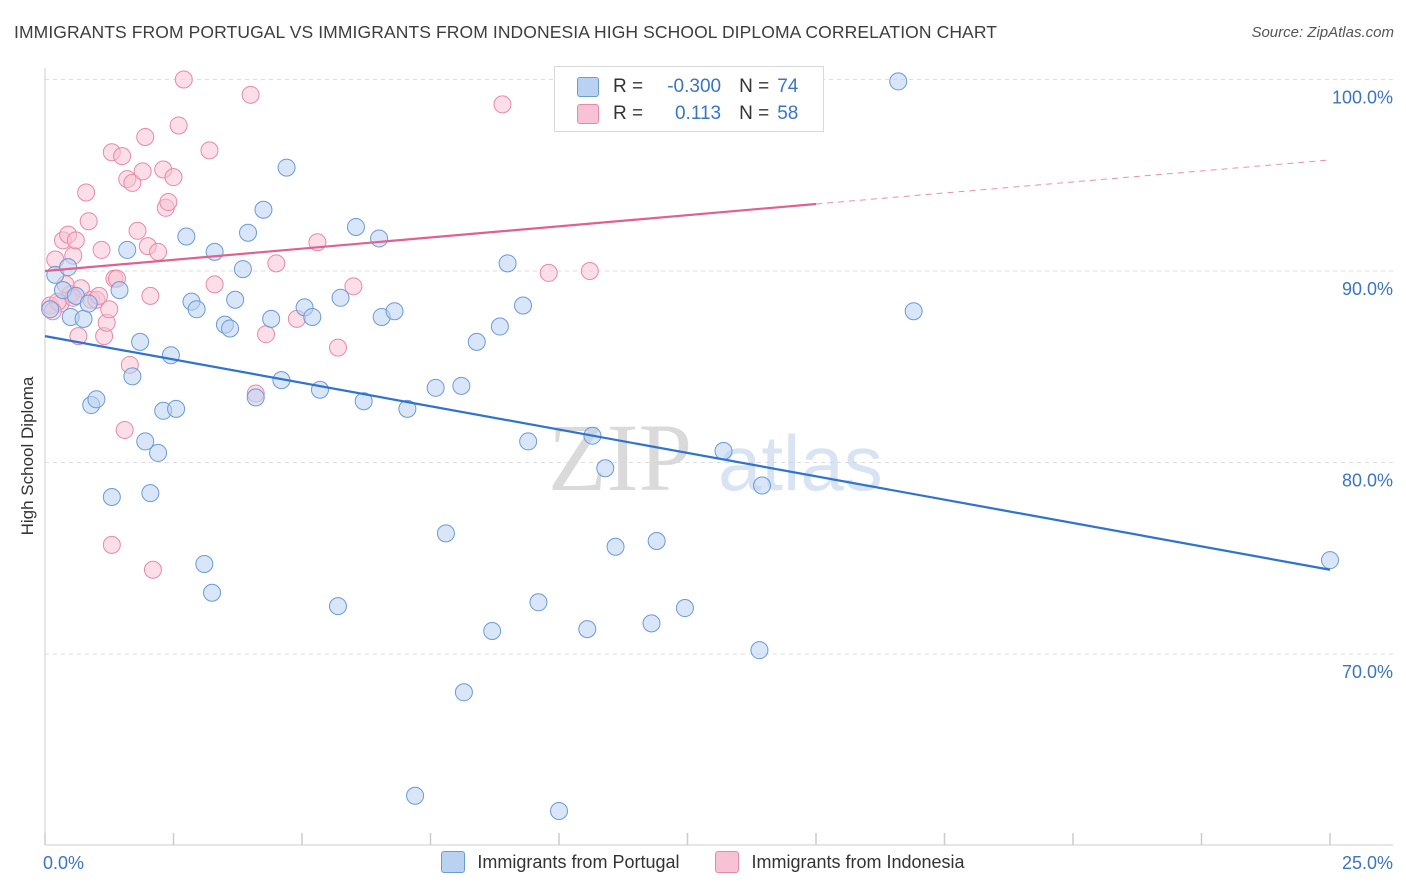 Image resolution: width=1406 pixels, height=892 pixels. Describe the element at coordinates (1367, 672) in the screenshot. I see `y-tick-label: 70.0%` at that location.